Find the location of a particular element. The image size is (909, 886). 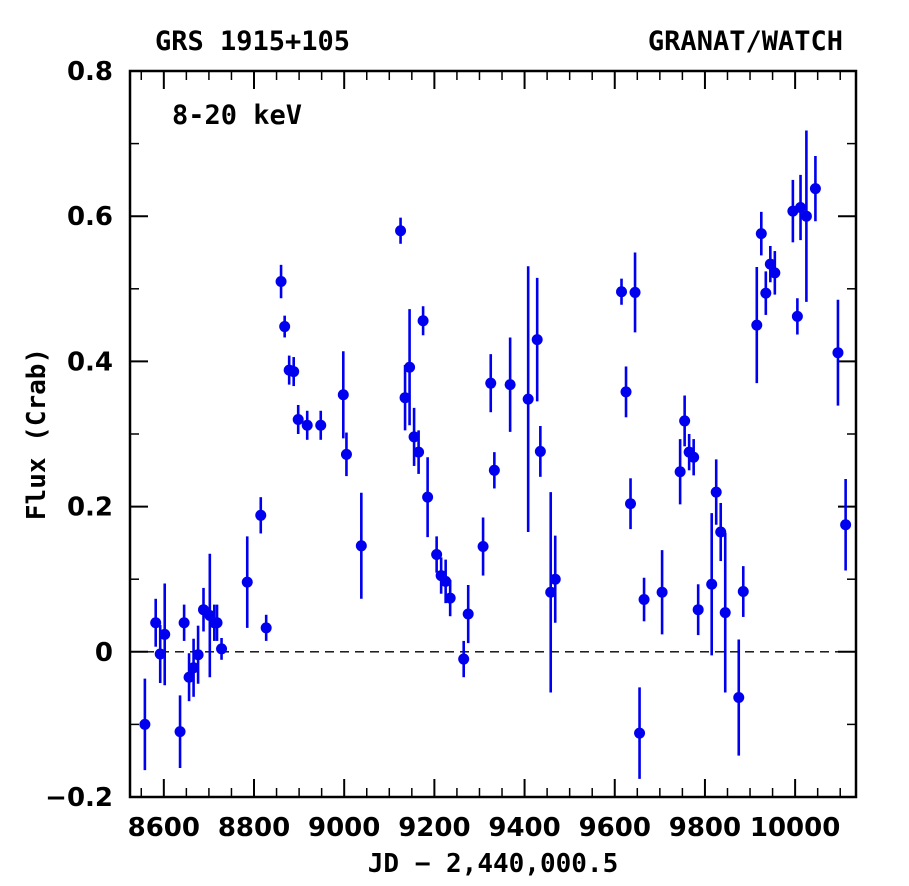

y-tick-label: 0.8 is located at coordinates (90, 72).